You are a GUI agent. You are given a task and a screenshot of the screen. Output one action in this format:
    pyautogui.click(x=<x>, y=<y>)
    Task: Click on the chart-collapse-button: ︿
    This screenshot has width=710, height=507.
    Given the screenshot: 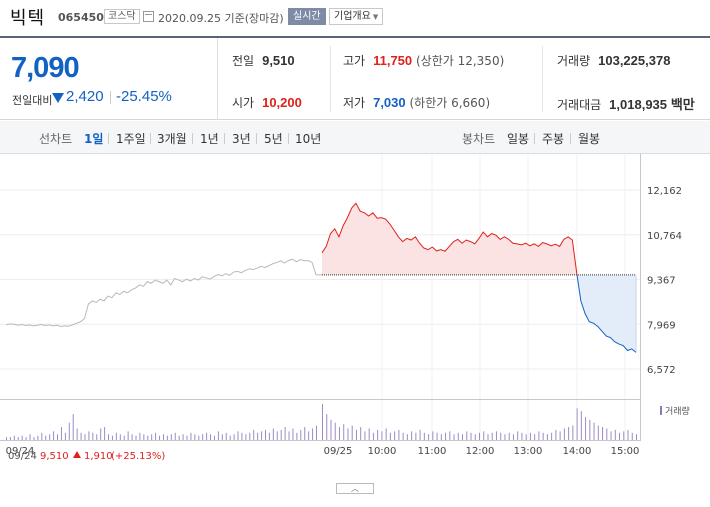 What is the action you would take?
    pyautogui.click(x=355, y=488)
    